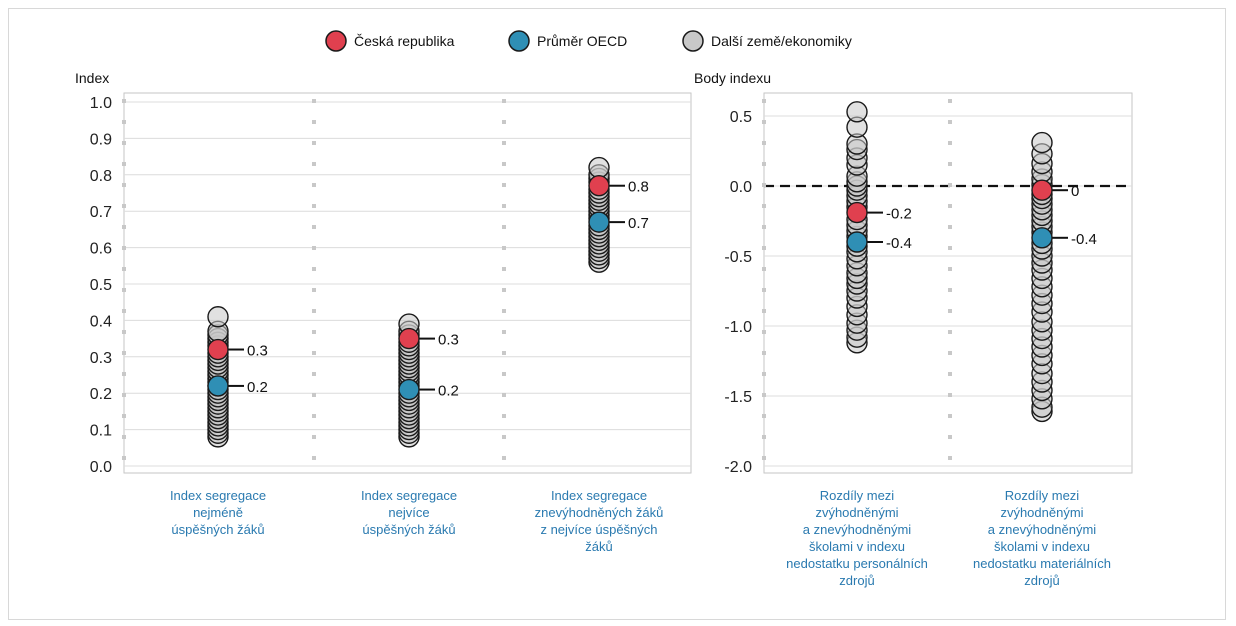 This screenshot has width=1236, height=626. I want to click on right-y-tick-label: -0.5, so click(738, 257).